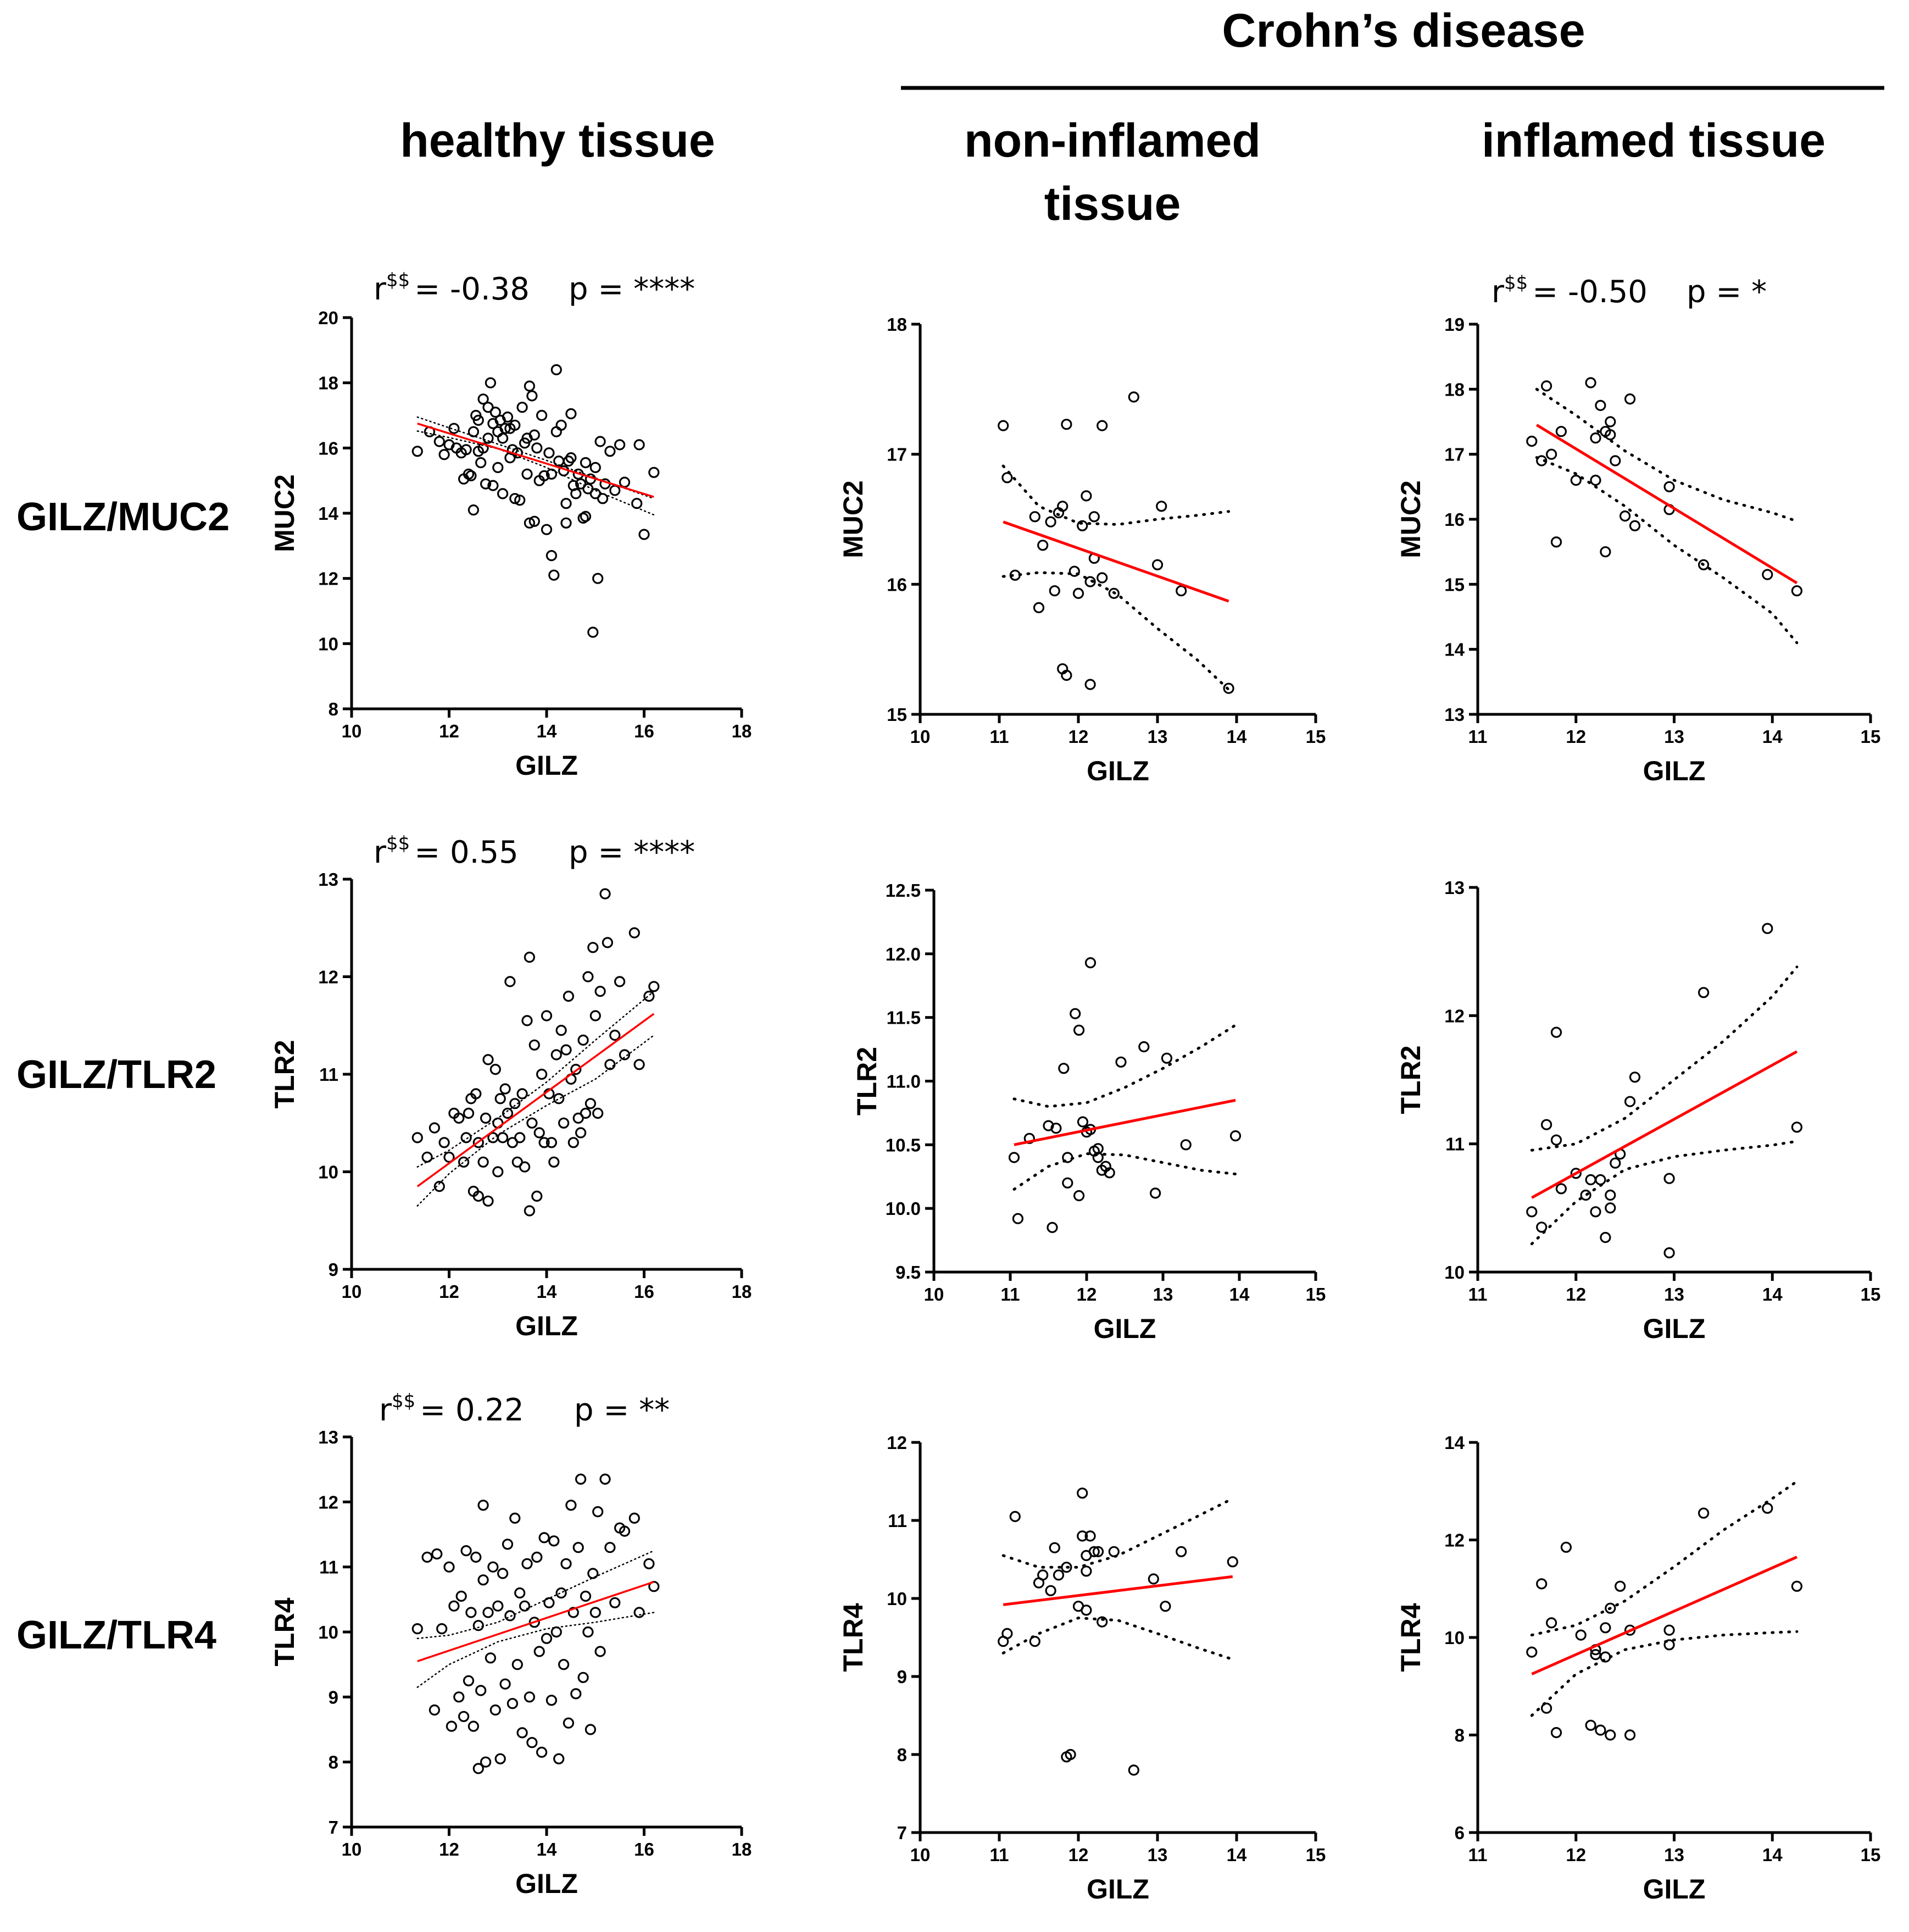 The width and height of the screenshot is (1909, 1932). I want to click on correlation-stat: r$$ = -0.50, so click(1569, 291).